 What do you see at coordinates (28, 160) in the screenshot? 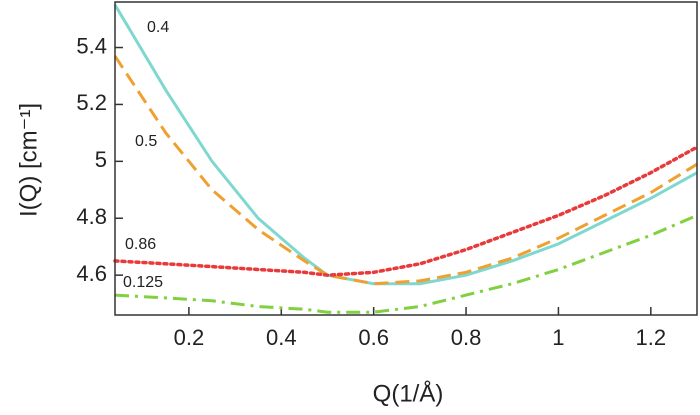
I see `y-axis-label: I(Q) [cm⁻¹]` at bounding box center [28, 160].